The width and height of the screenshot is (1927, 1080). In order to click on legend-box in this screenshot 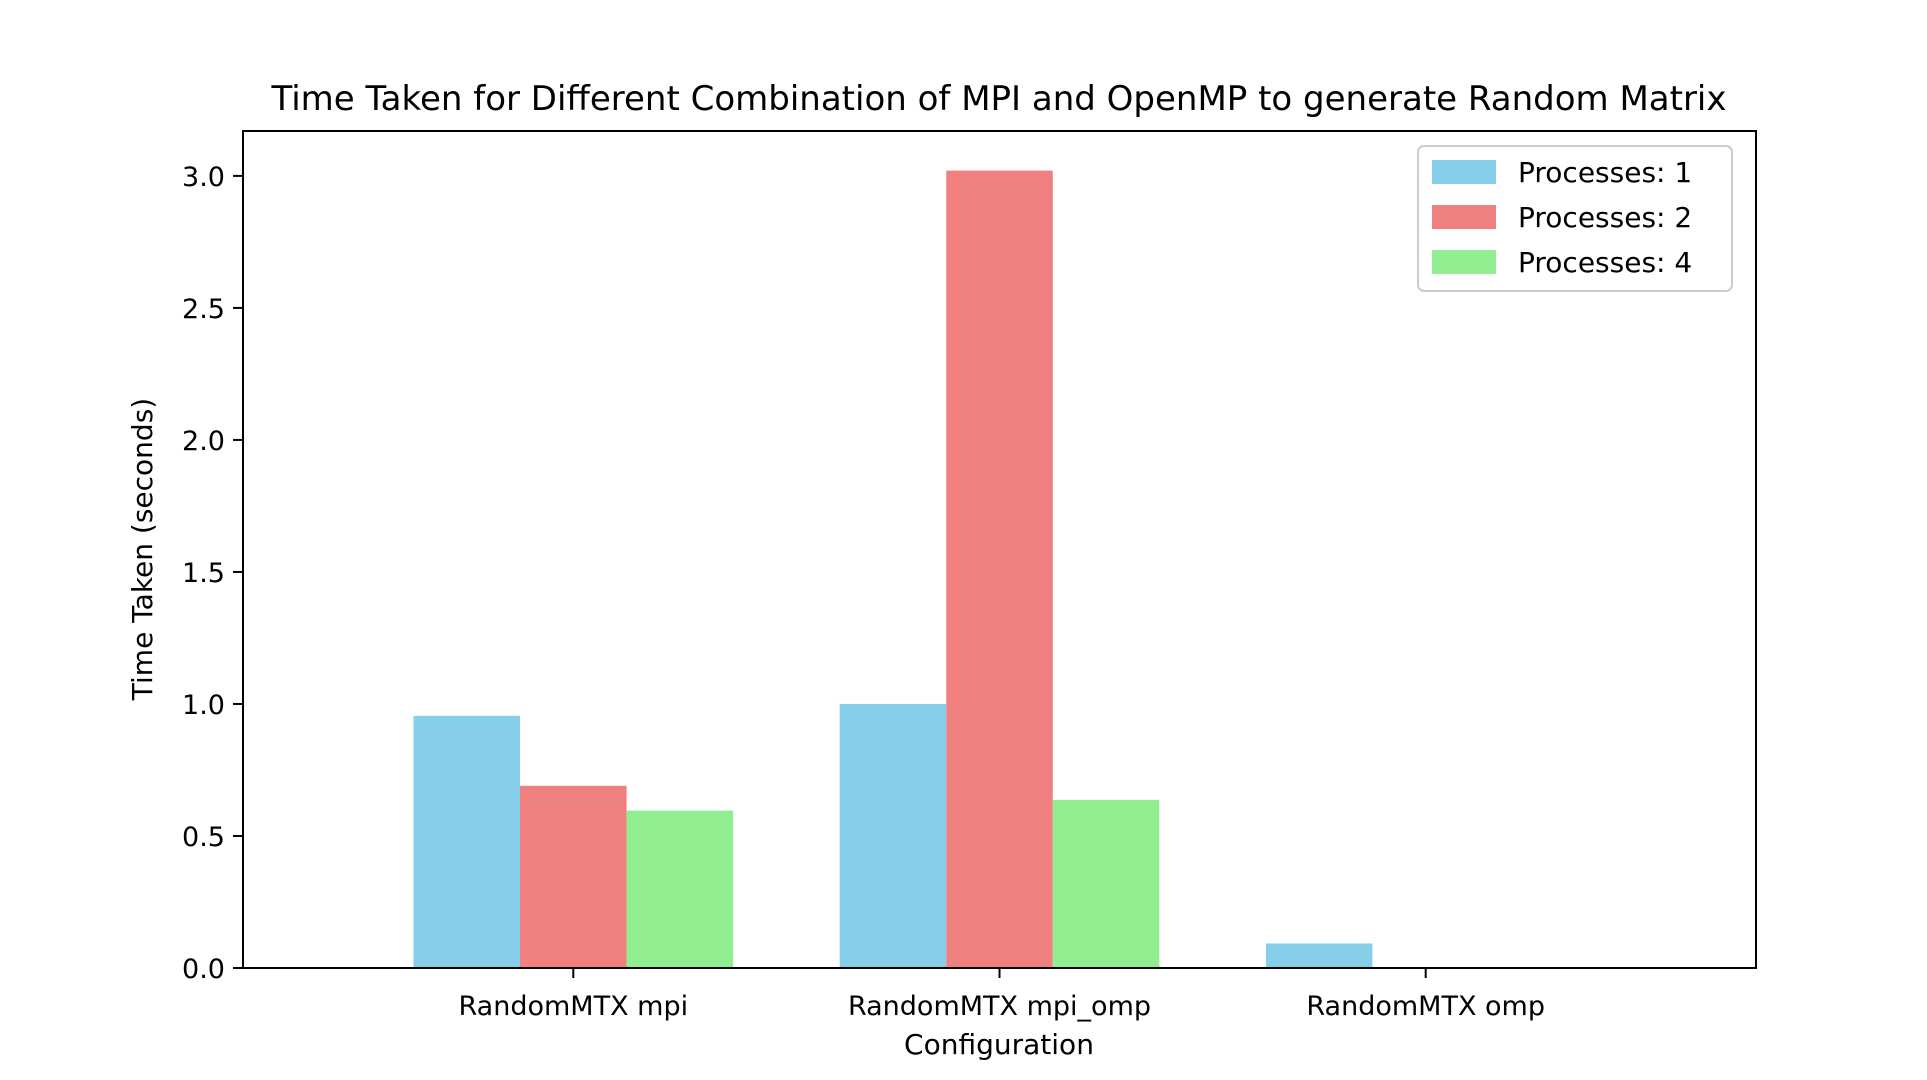, I will do `click(1575, 218)`.